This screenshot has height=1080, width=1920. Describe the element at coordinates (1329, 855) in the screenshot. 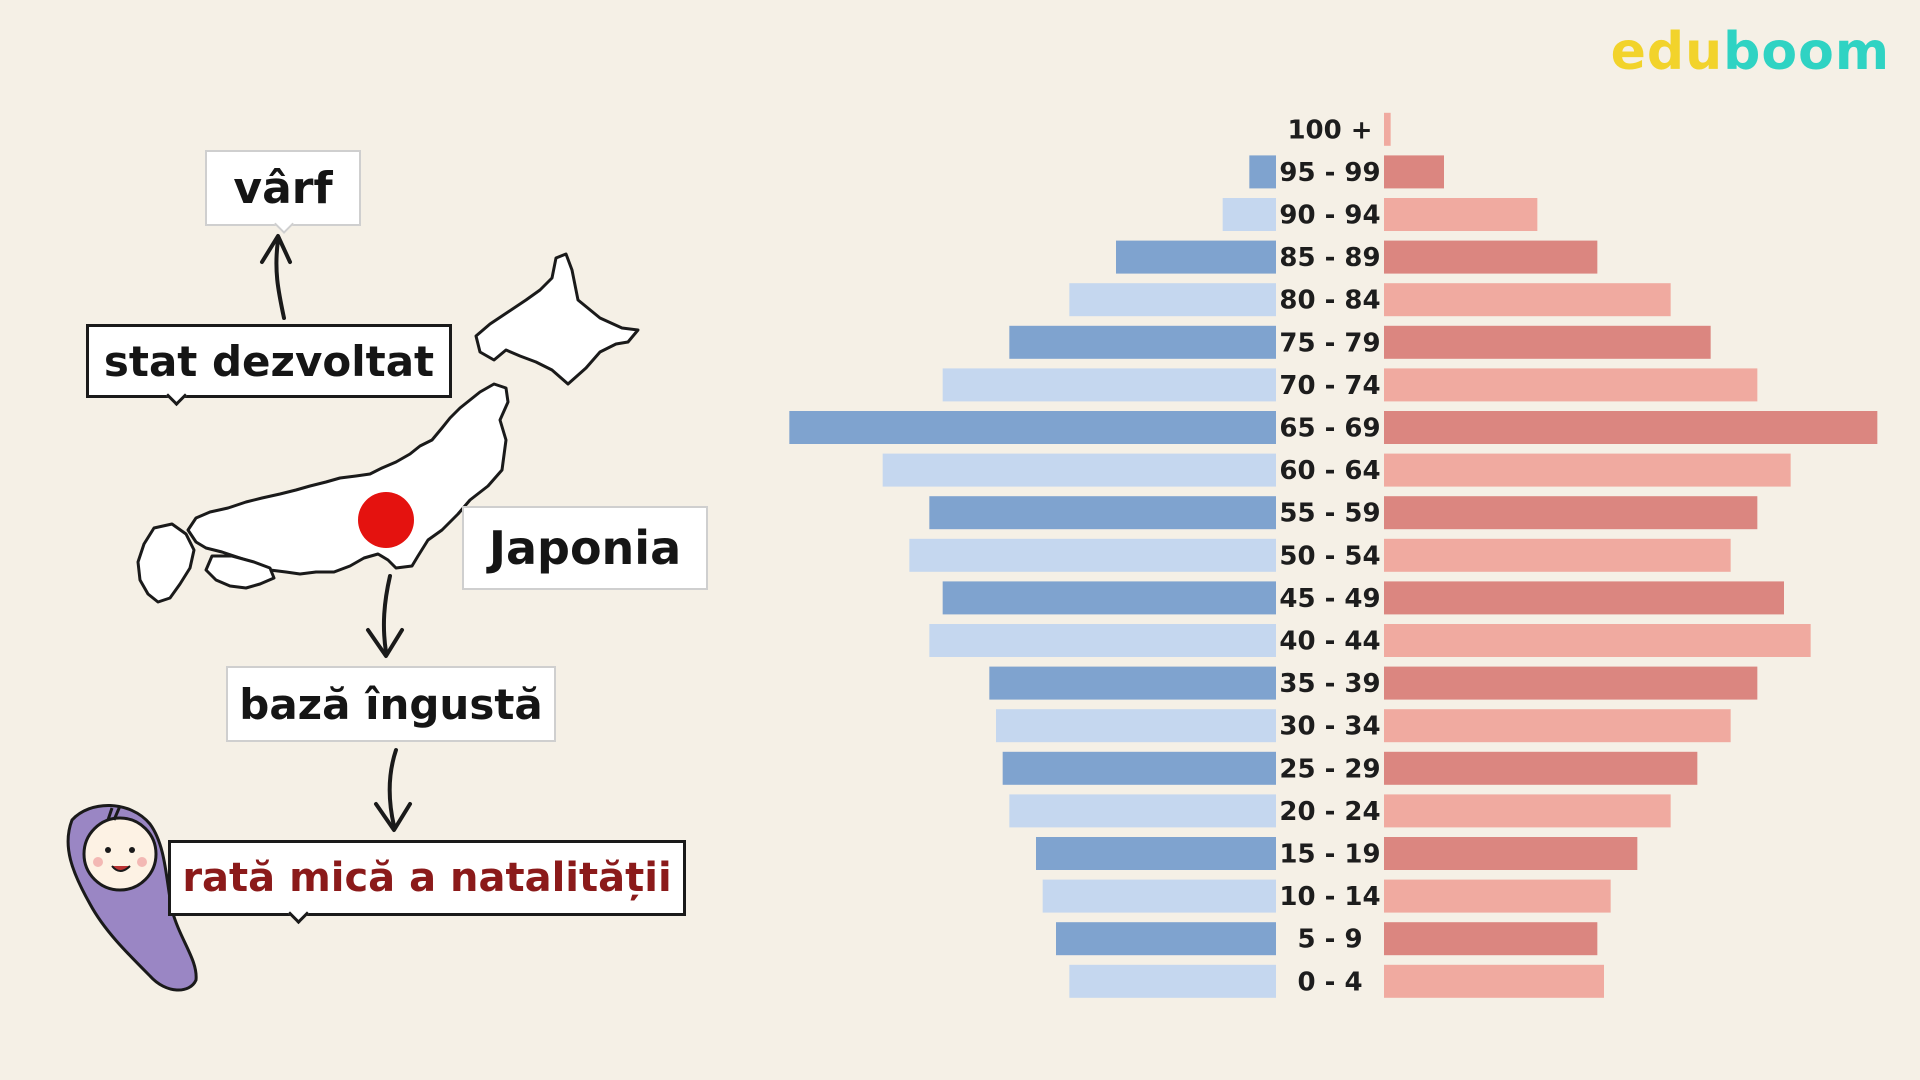

I see `age-group-label: 15 - 19` at that location.